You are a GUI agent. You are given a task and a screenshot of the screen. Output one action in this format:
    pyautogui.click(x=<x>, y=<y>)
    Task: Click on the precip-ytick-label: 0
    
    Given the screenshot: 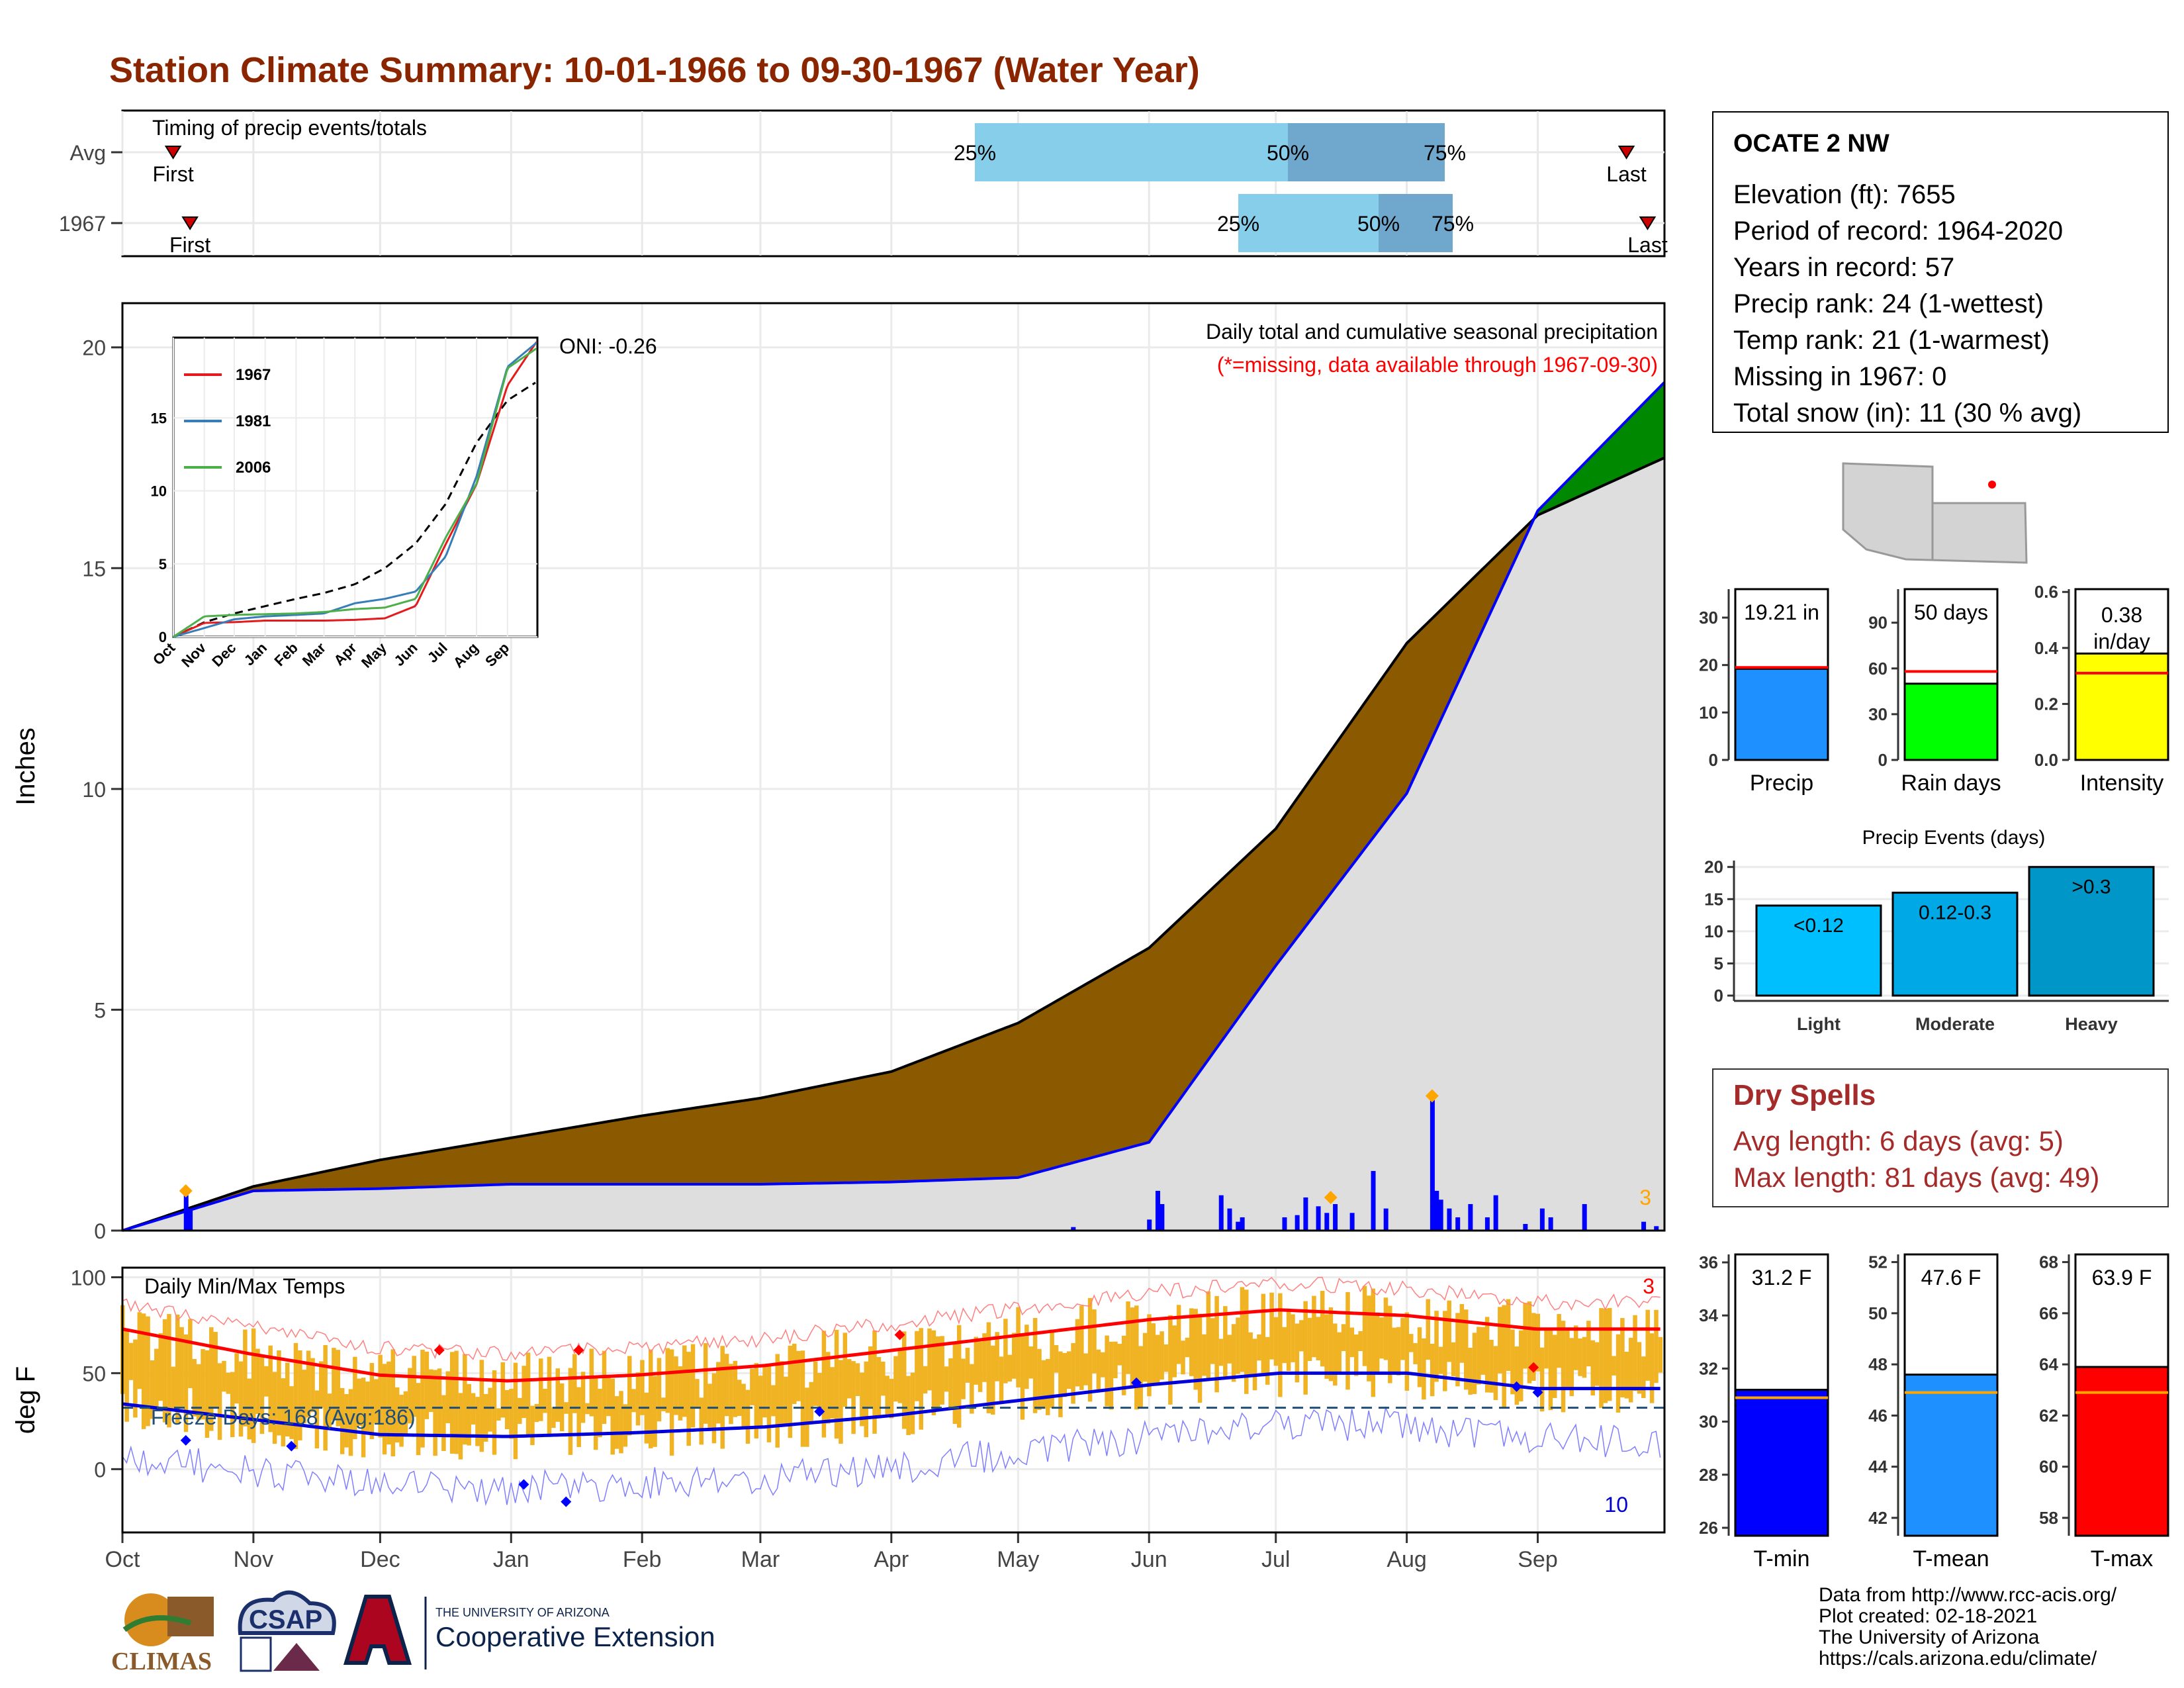 What is the action you would take?
    pyautogui.click(x=100, y=1231)
    